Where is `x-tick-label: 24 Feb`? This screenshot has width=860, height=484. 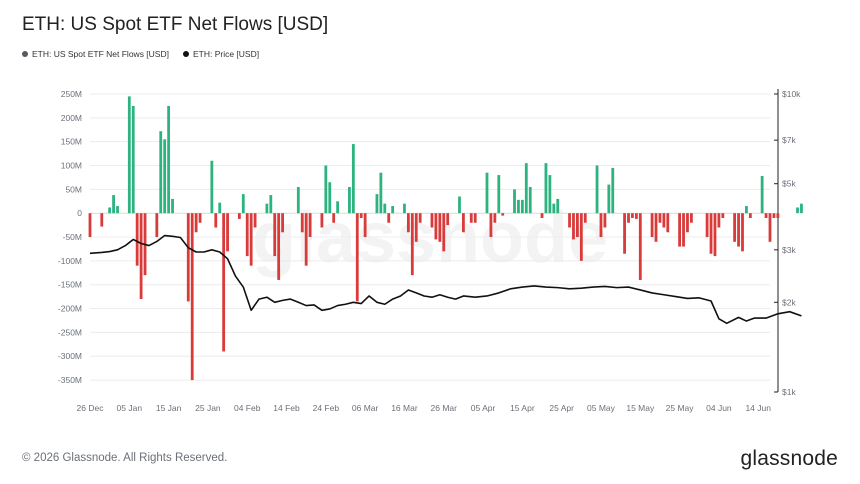
x-tick-label: 24 Feb is located at coordinates (326, 408).